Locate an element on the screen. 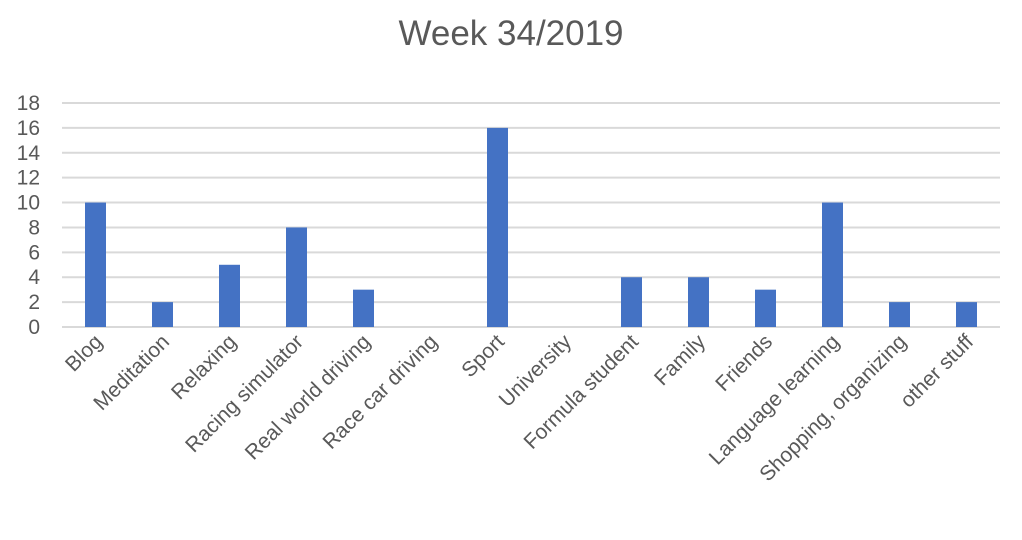 The height and width of the screenshot is (540, 1022). y-tick-label: 6 is located at coordinates (34, 252).